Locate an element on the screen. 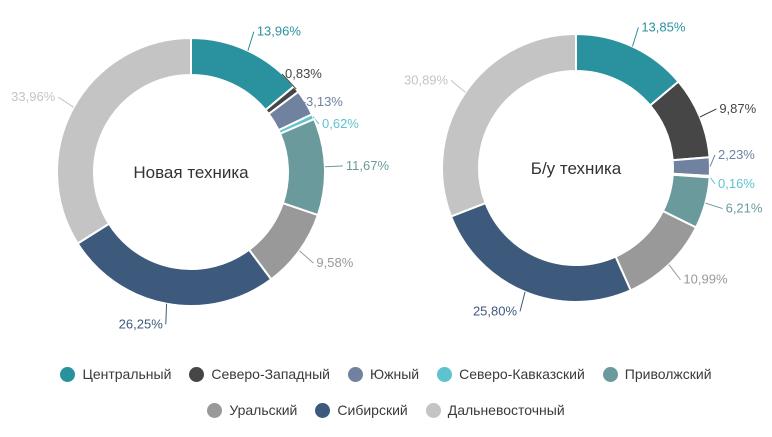 This screenshot has width=772, height=437. legend-item: Приволжский is located at coordinates (657, 374).